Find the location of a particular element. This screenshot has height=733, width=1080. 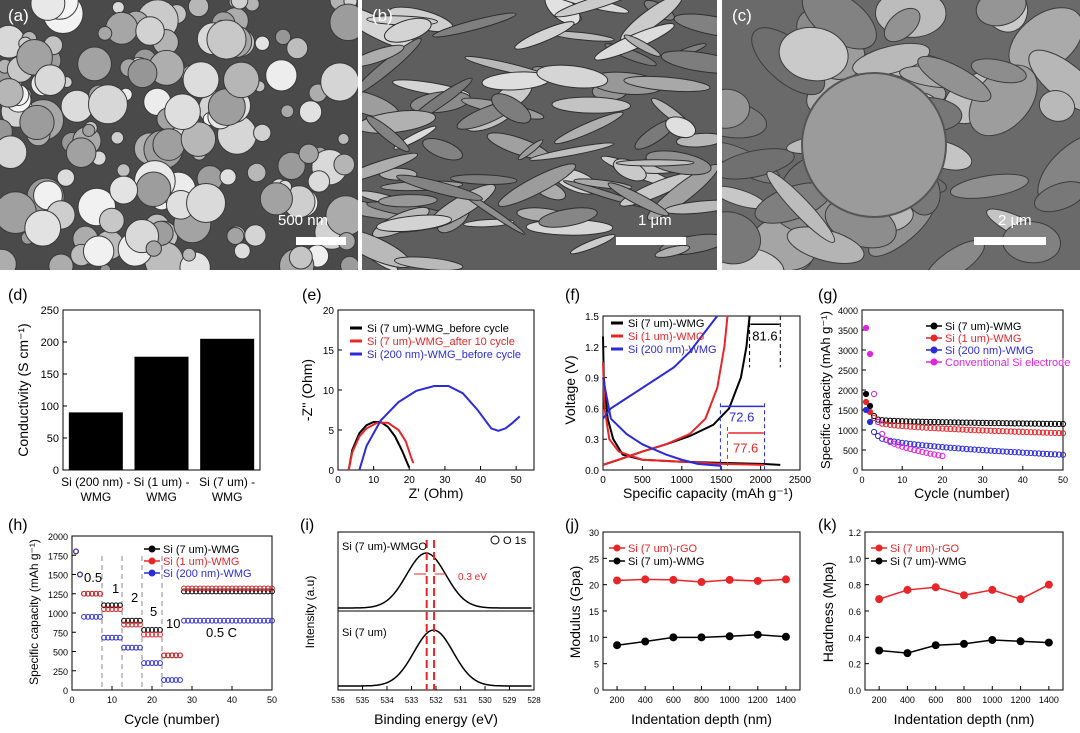

legend-label: Si (7 um)-WMG is located at coordinates (928, 562).